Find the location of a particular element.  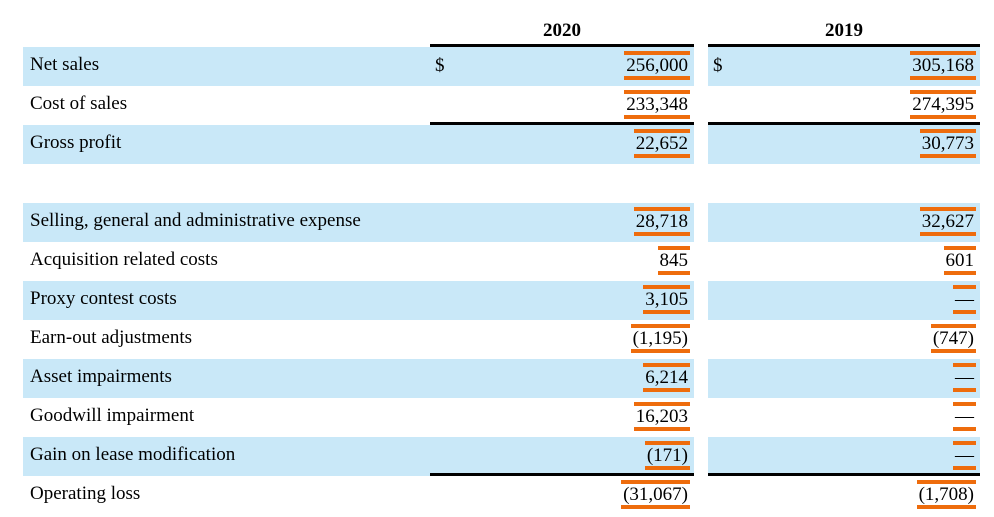

value-2020: (31,067) is located at coordinates (655, 494).